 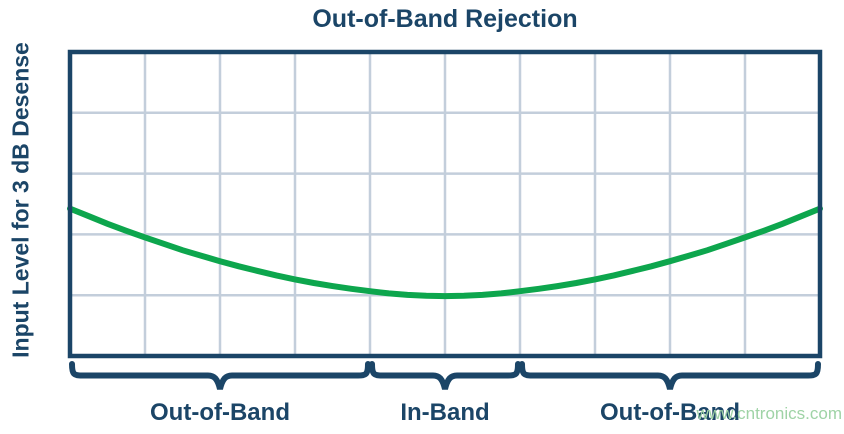 What do you see at coordinates (670, 412) in the screenshot?
I see `region-label-out-of-band-right: Out-of-Band` at bounding box center [670, 412].